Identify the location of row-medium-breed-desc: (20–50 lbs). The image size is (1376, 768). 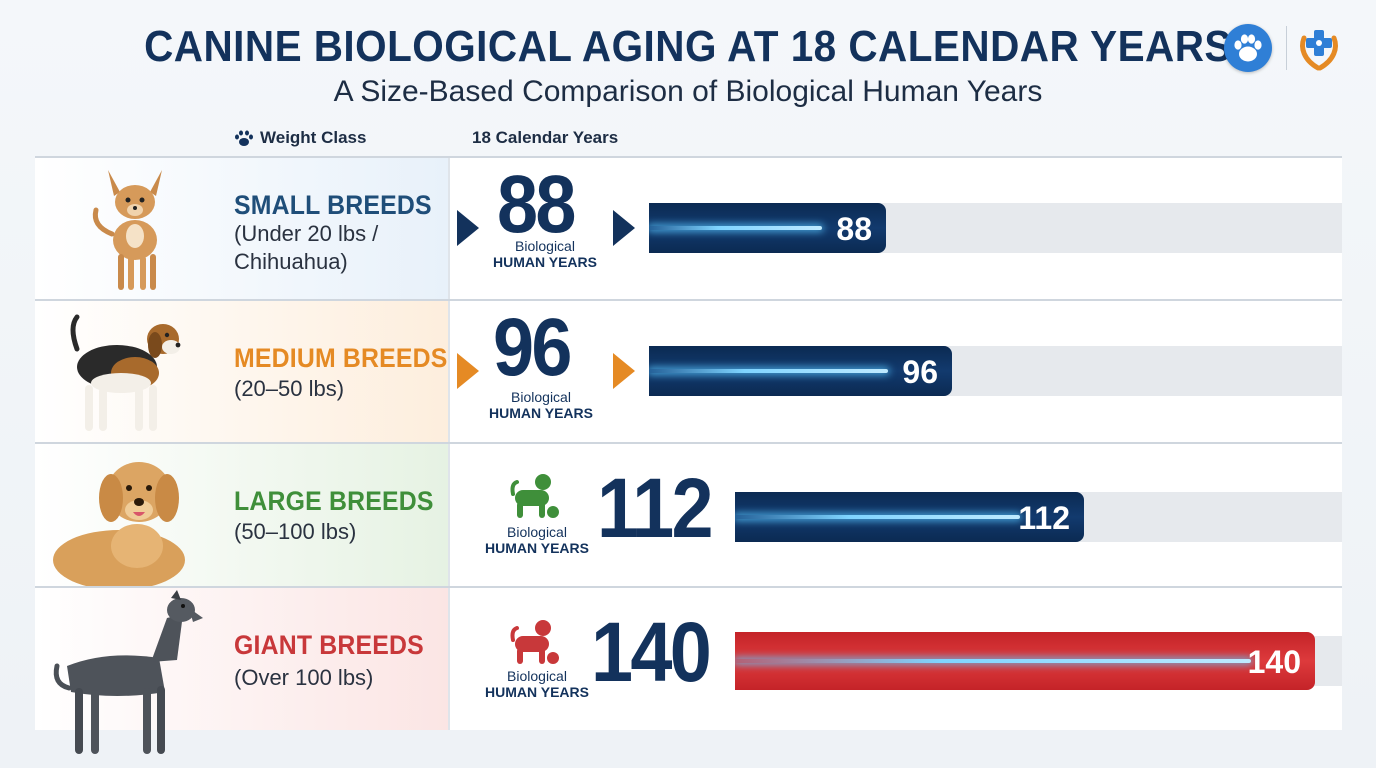
(289, 388).